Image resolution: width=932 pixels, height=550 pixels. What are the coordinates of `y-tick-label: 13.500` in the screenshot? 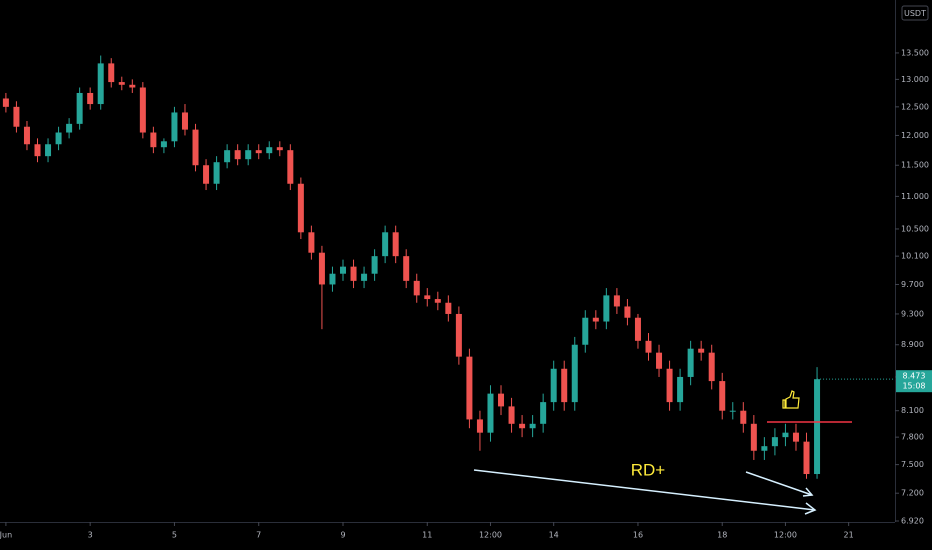 It's located at (915, 52).